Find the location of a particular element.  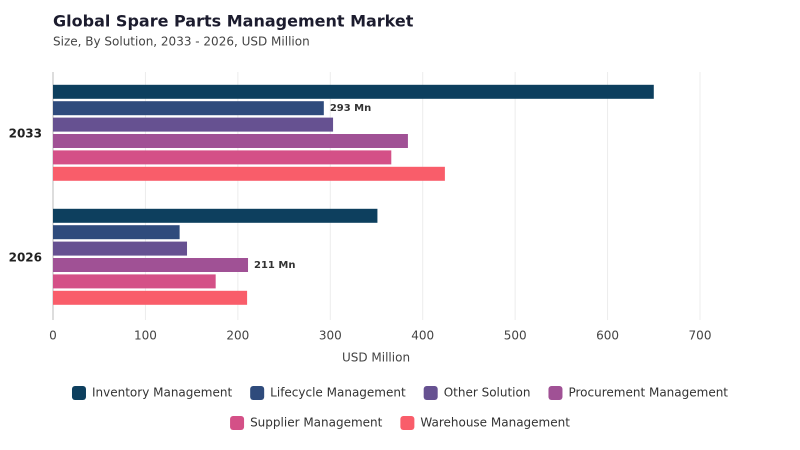

legend-label: Inventory Management is located at coordinates (162, 393).